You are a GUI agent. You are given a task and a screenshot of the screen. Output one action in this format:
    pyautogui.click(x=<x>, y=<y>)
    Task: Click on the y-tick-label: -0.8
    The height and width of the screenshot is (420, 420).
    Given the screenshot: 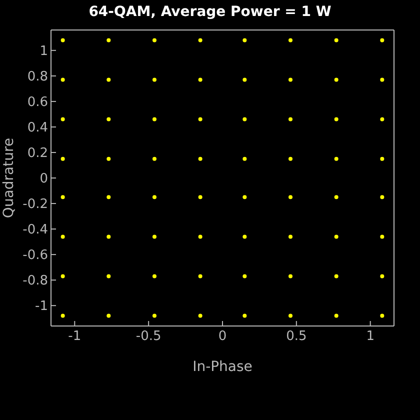 What is the action you would take?
    pyautogui.click(x=35, y=281)
    